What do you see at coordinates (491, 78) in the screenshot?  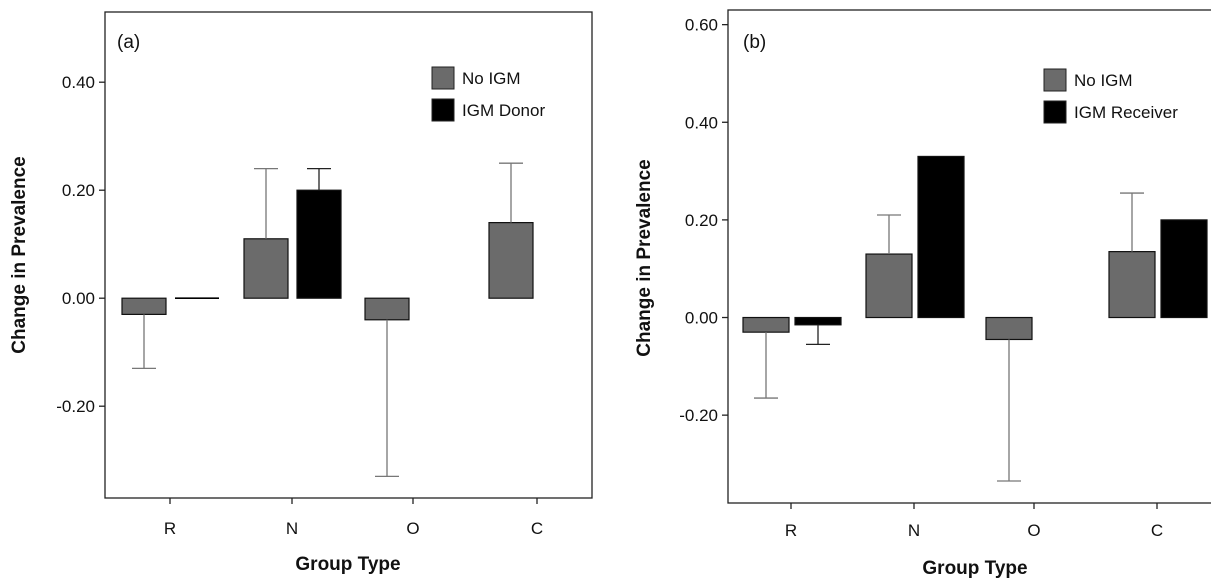 I see `panel-a-legend-label-0: No IGM` at bounding box center [491, 78].